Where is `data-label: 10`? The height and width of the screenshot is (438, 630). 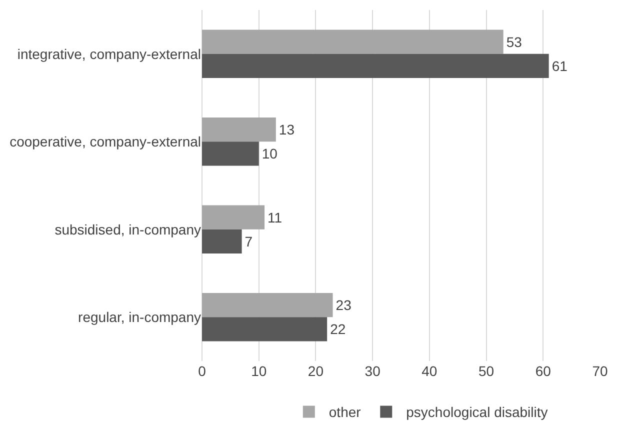
data-label: 10 is located at coordinates (270, 154).